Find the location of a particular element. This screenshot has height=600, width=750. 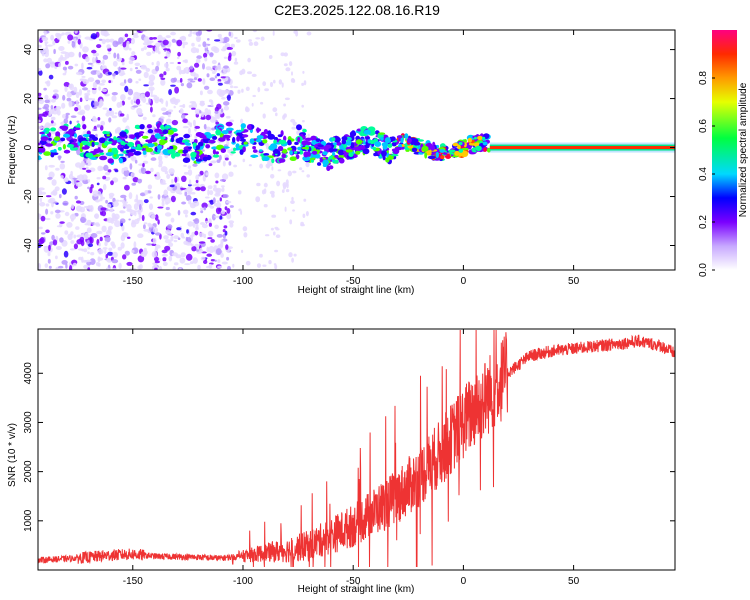

y-tick-label: -20 is located at coordinates (28, 196).